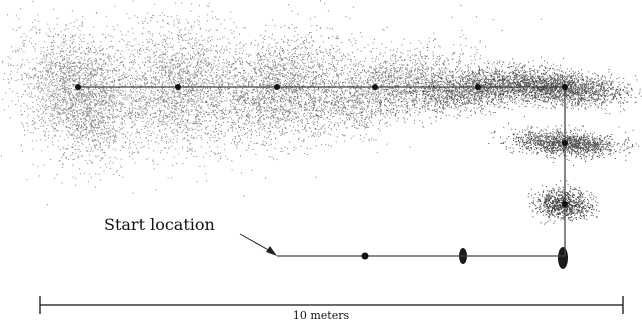 Image resolution: width=642 pixels, height=325 pixels. I want to click on dense-particle-blobs, so click(513, 258).